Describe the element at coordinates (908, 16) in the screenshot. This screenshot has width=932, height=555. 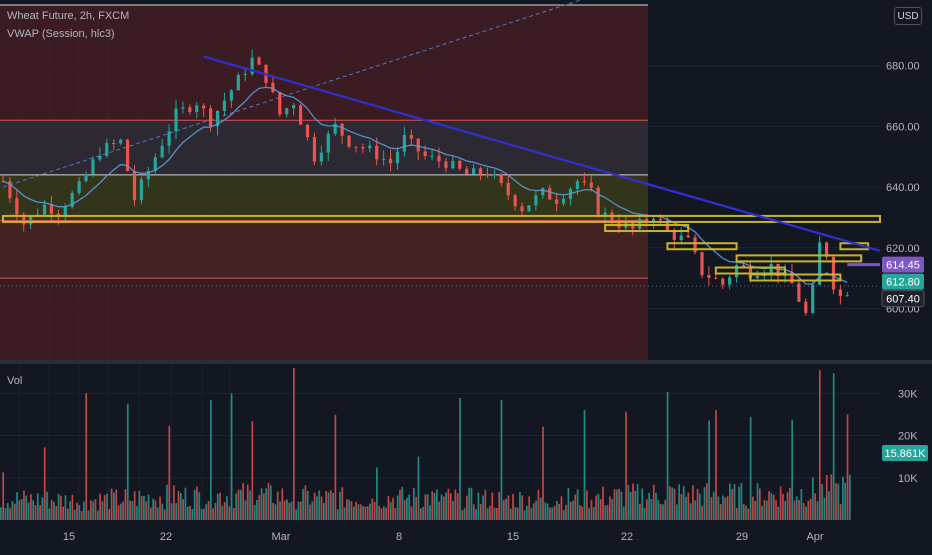
I see `currency-button: USD` at that location.